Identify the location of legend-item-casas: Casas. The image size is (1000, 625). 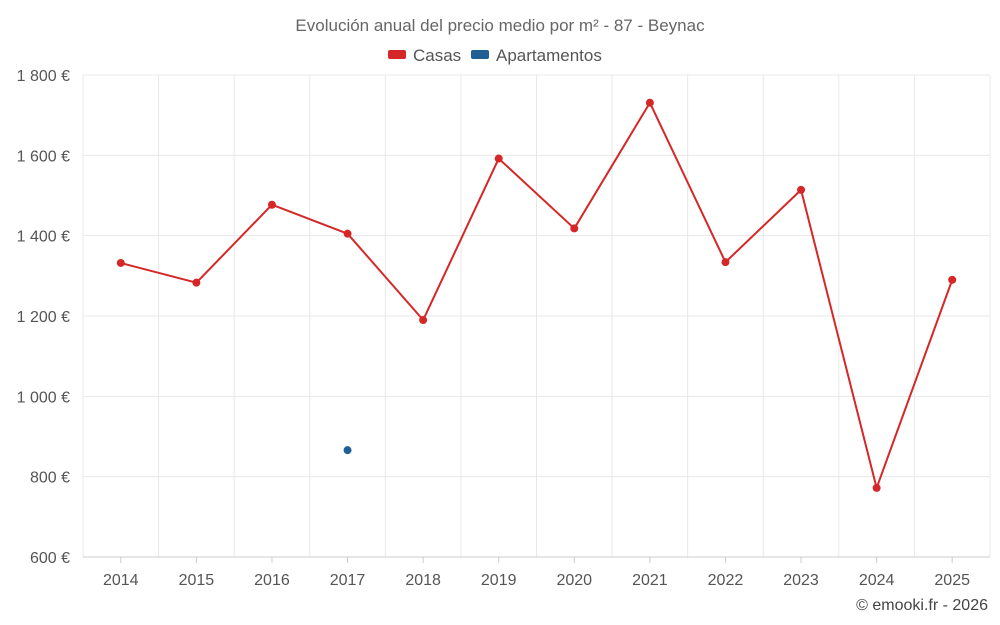
(424, 55).